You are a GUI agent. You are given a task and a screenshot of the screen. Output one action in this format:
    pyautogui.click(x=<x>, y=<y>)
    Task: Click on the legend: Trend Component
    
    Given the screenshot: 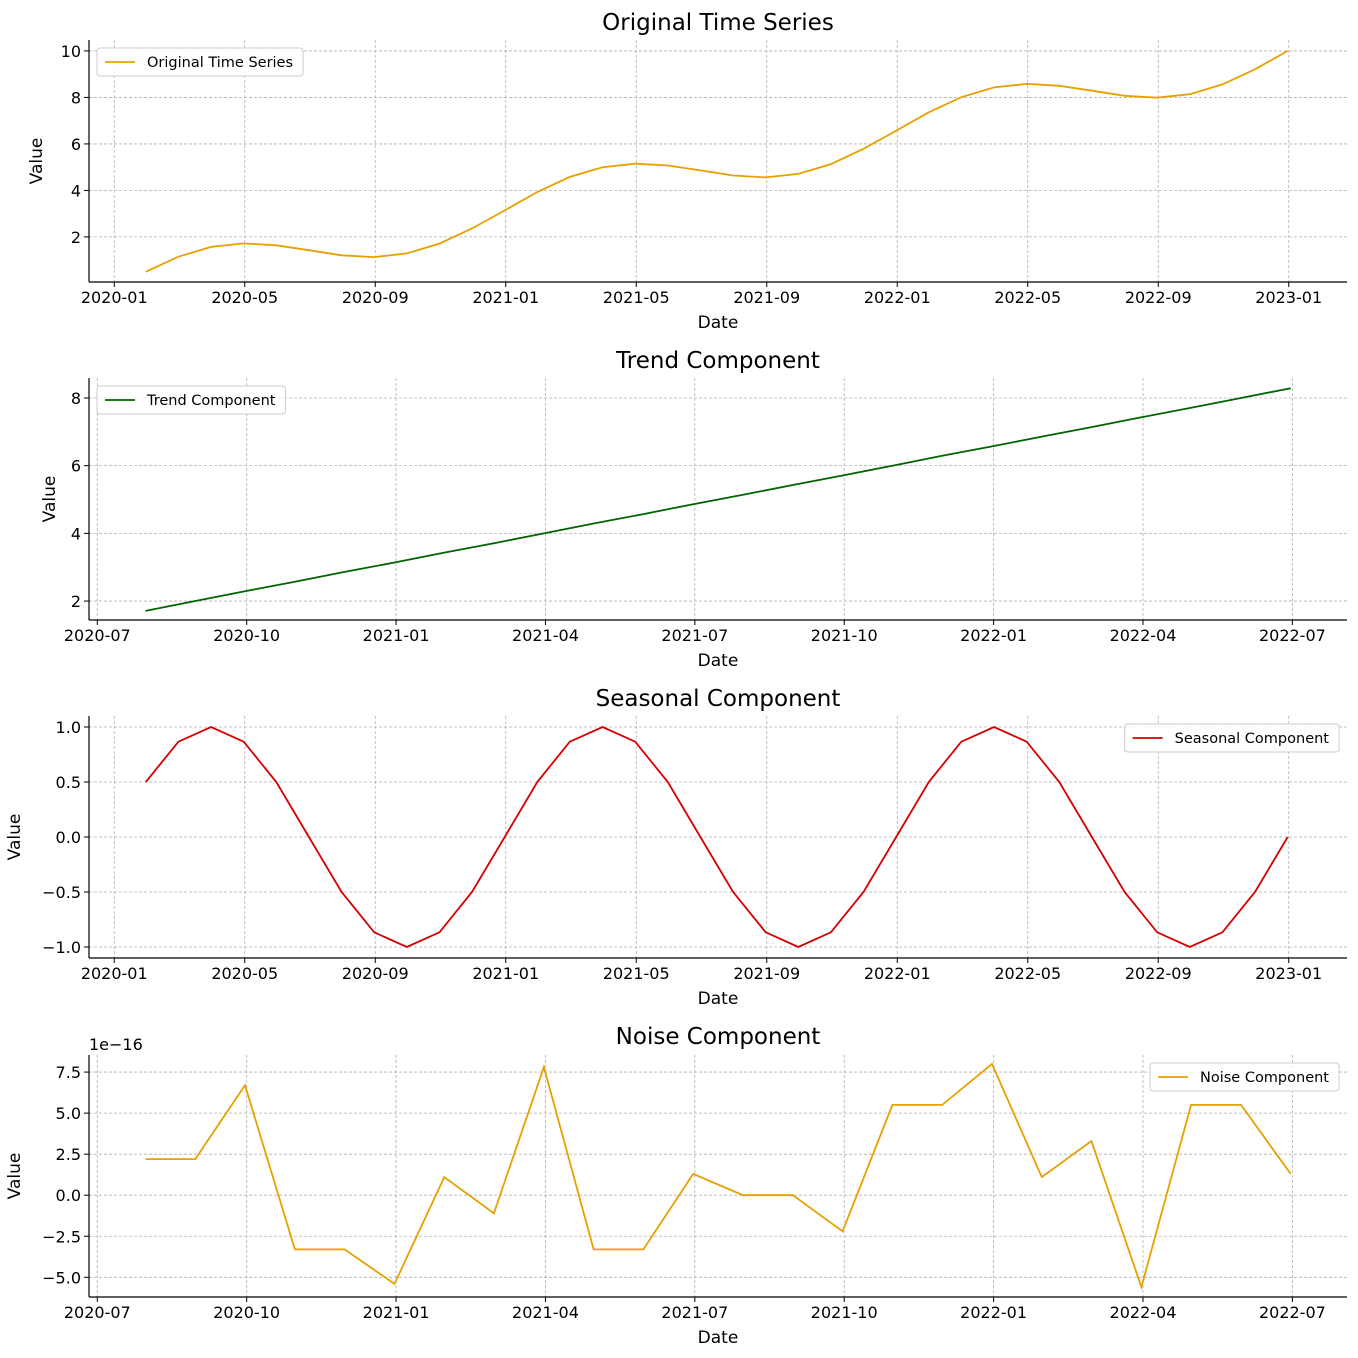 What is the action you would take?
    pyautogui.click(x=191, y=400)
    